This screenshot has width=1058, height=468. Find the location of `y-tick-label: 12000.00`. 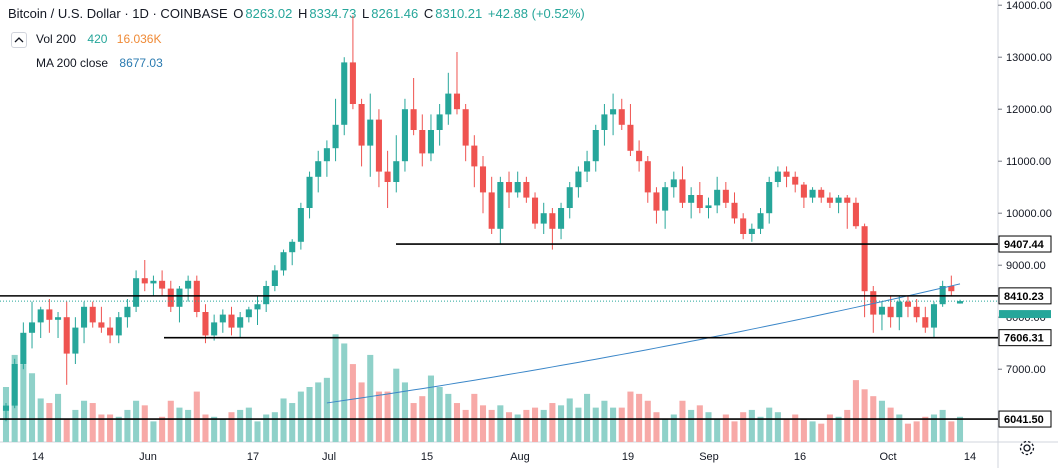

y-tick-label: 12000.00 is located at coordinates (1029, 110).